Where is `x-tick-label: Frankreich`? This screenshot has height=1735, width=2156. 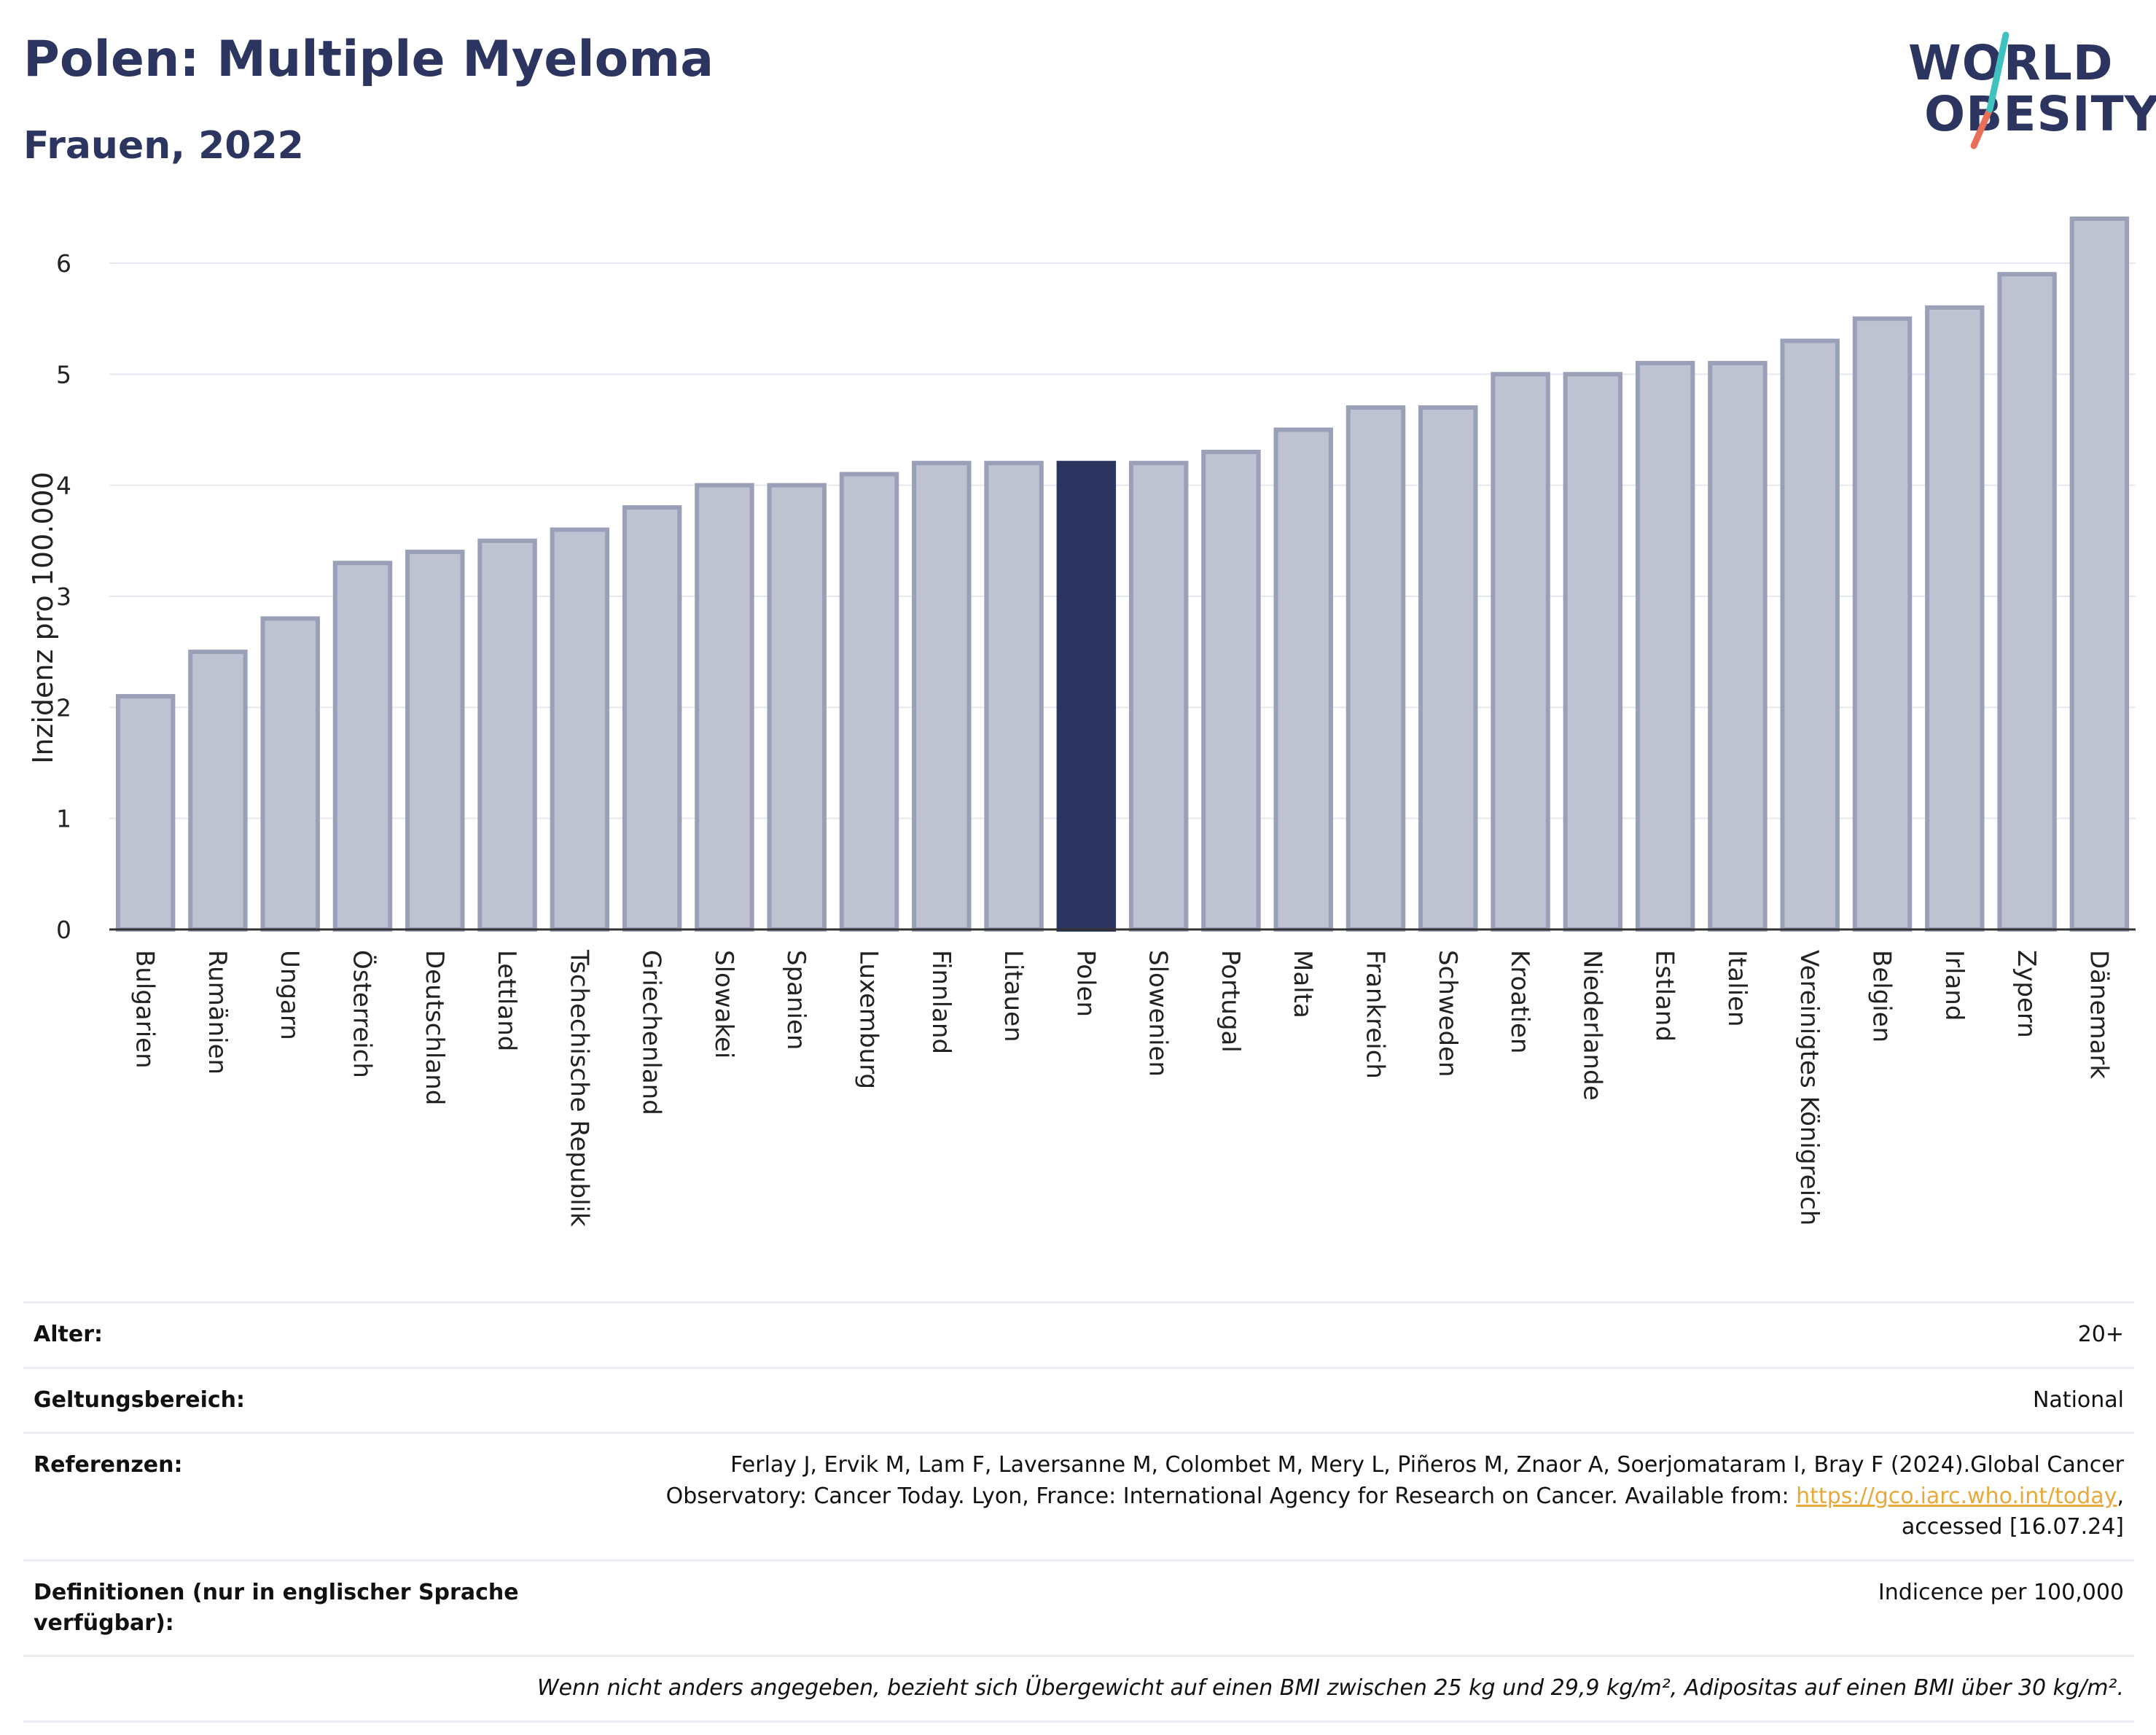
x-tick-label: Frankreich is located at coordinates (1376, 1014).